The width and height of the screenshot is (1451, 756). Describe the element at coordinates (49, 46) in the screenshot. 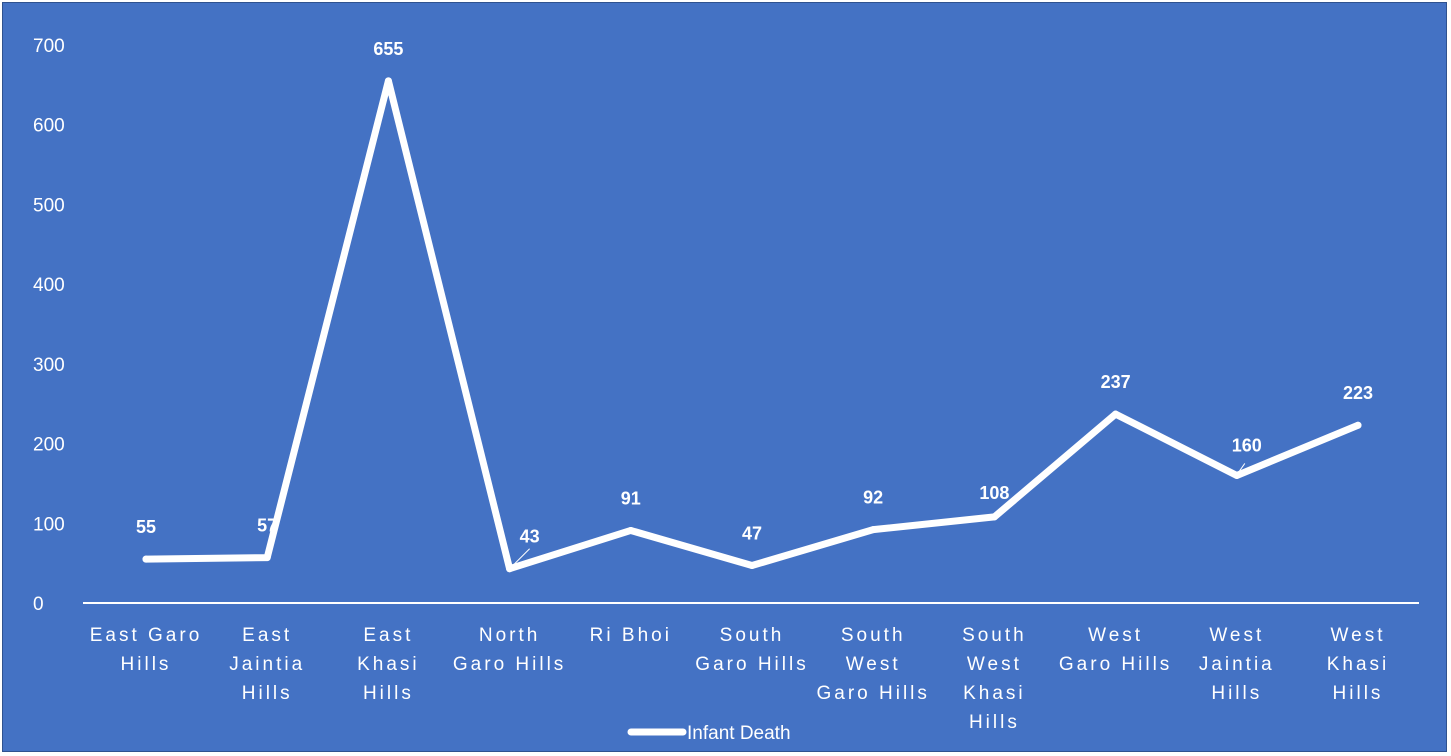

I see `y-tick-label: 700` at that location.